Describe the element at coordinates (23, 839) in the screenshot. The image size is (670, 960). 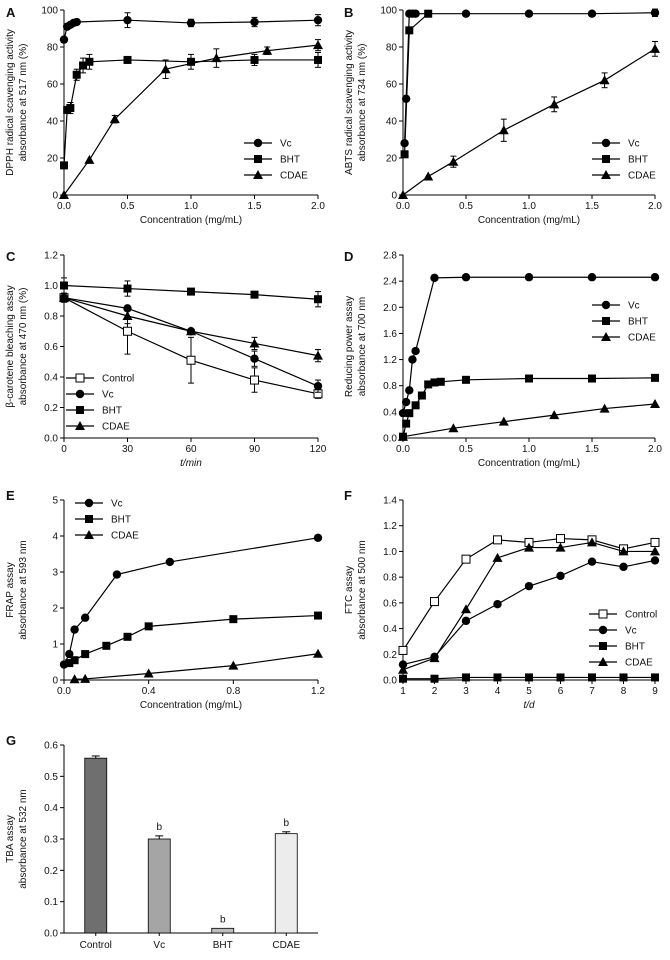
I see `y-axis-label-line2: absorbance at 532 nm` at that location.